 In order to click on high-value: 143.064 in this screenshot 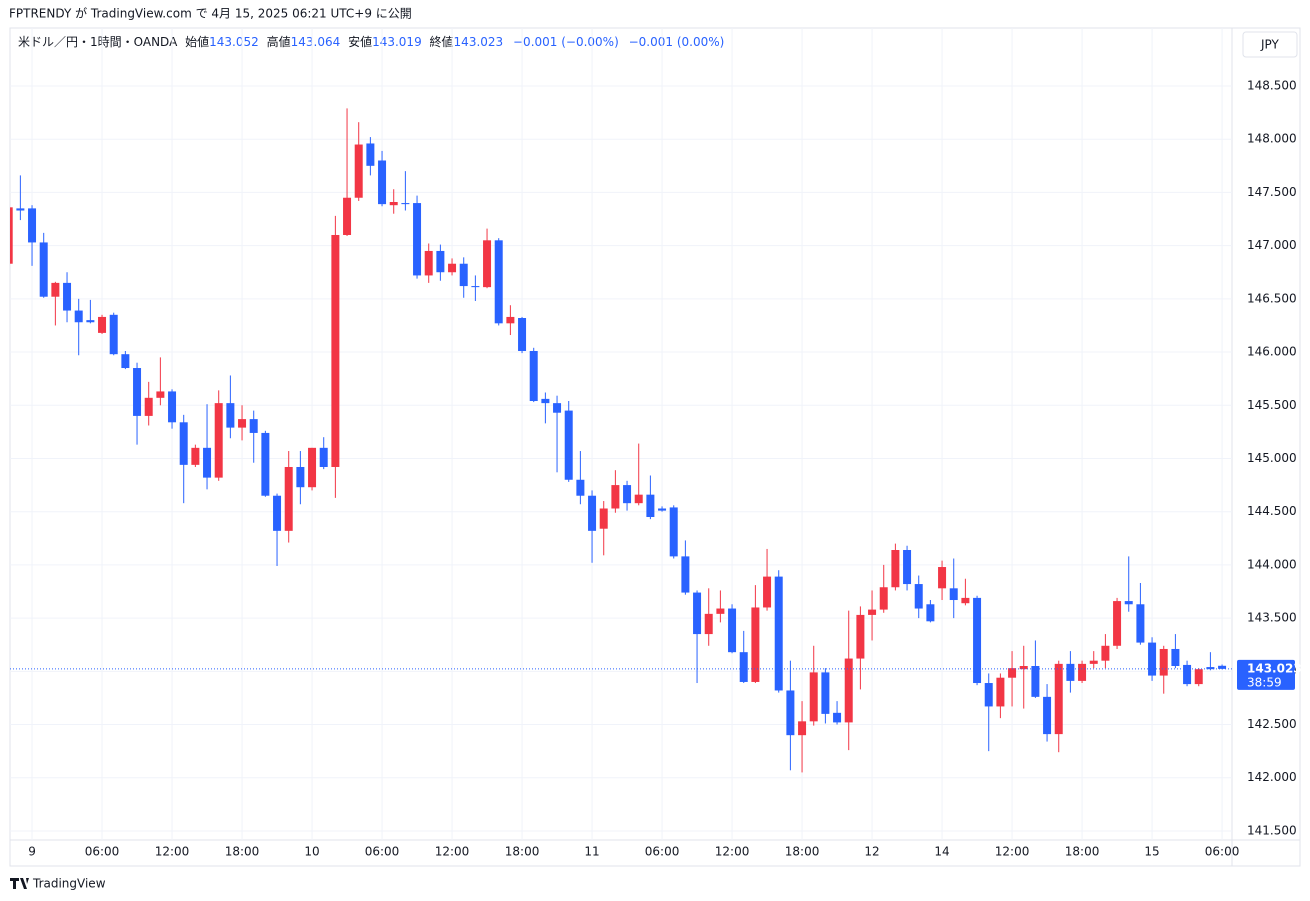, I will do `click(316, 42)`.